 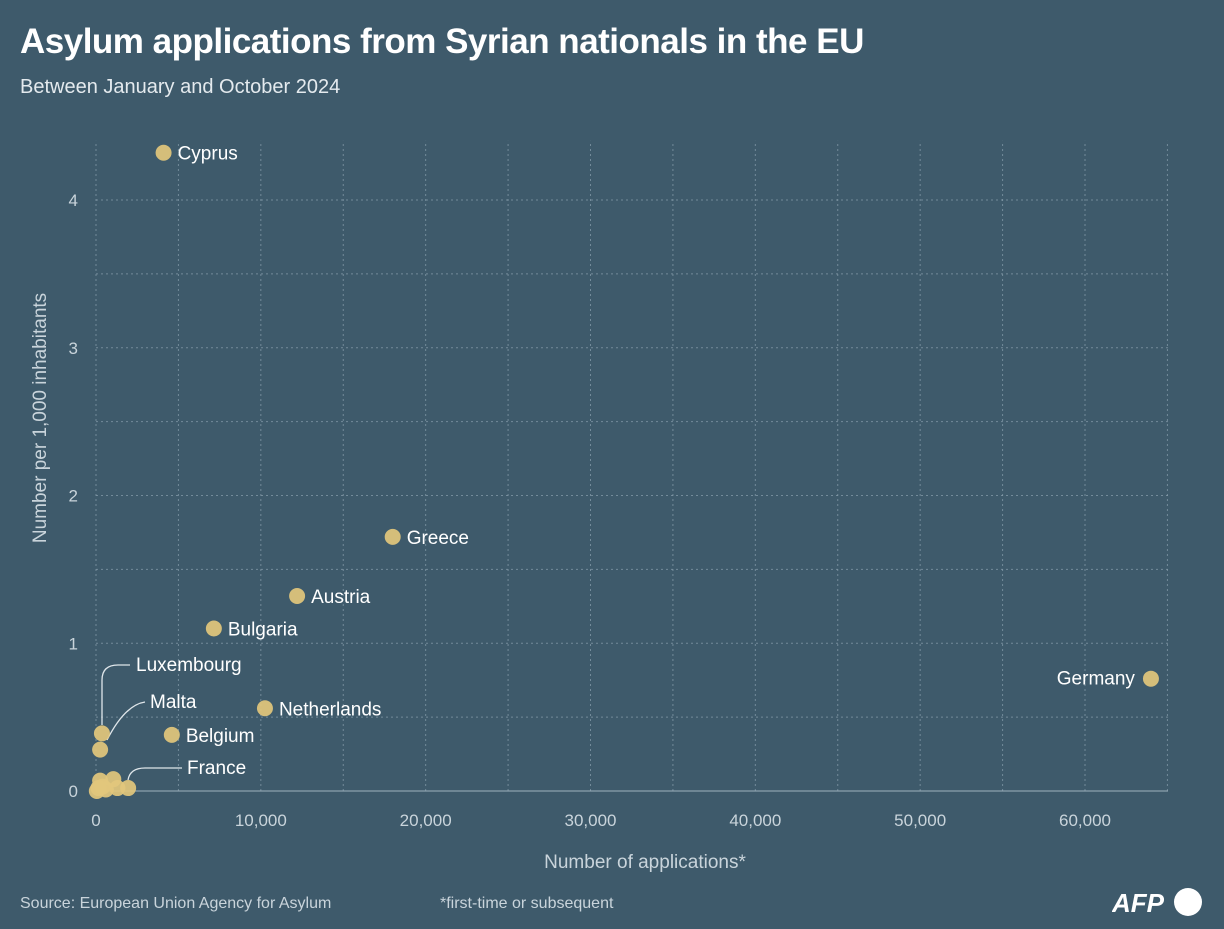 What do you see at coordinates (645, 862) in the screenshot?
I see `x-axis-label: Number of applications*` at bounding box center [645, 862].